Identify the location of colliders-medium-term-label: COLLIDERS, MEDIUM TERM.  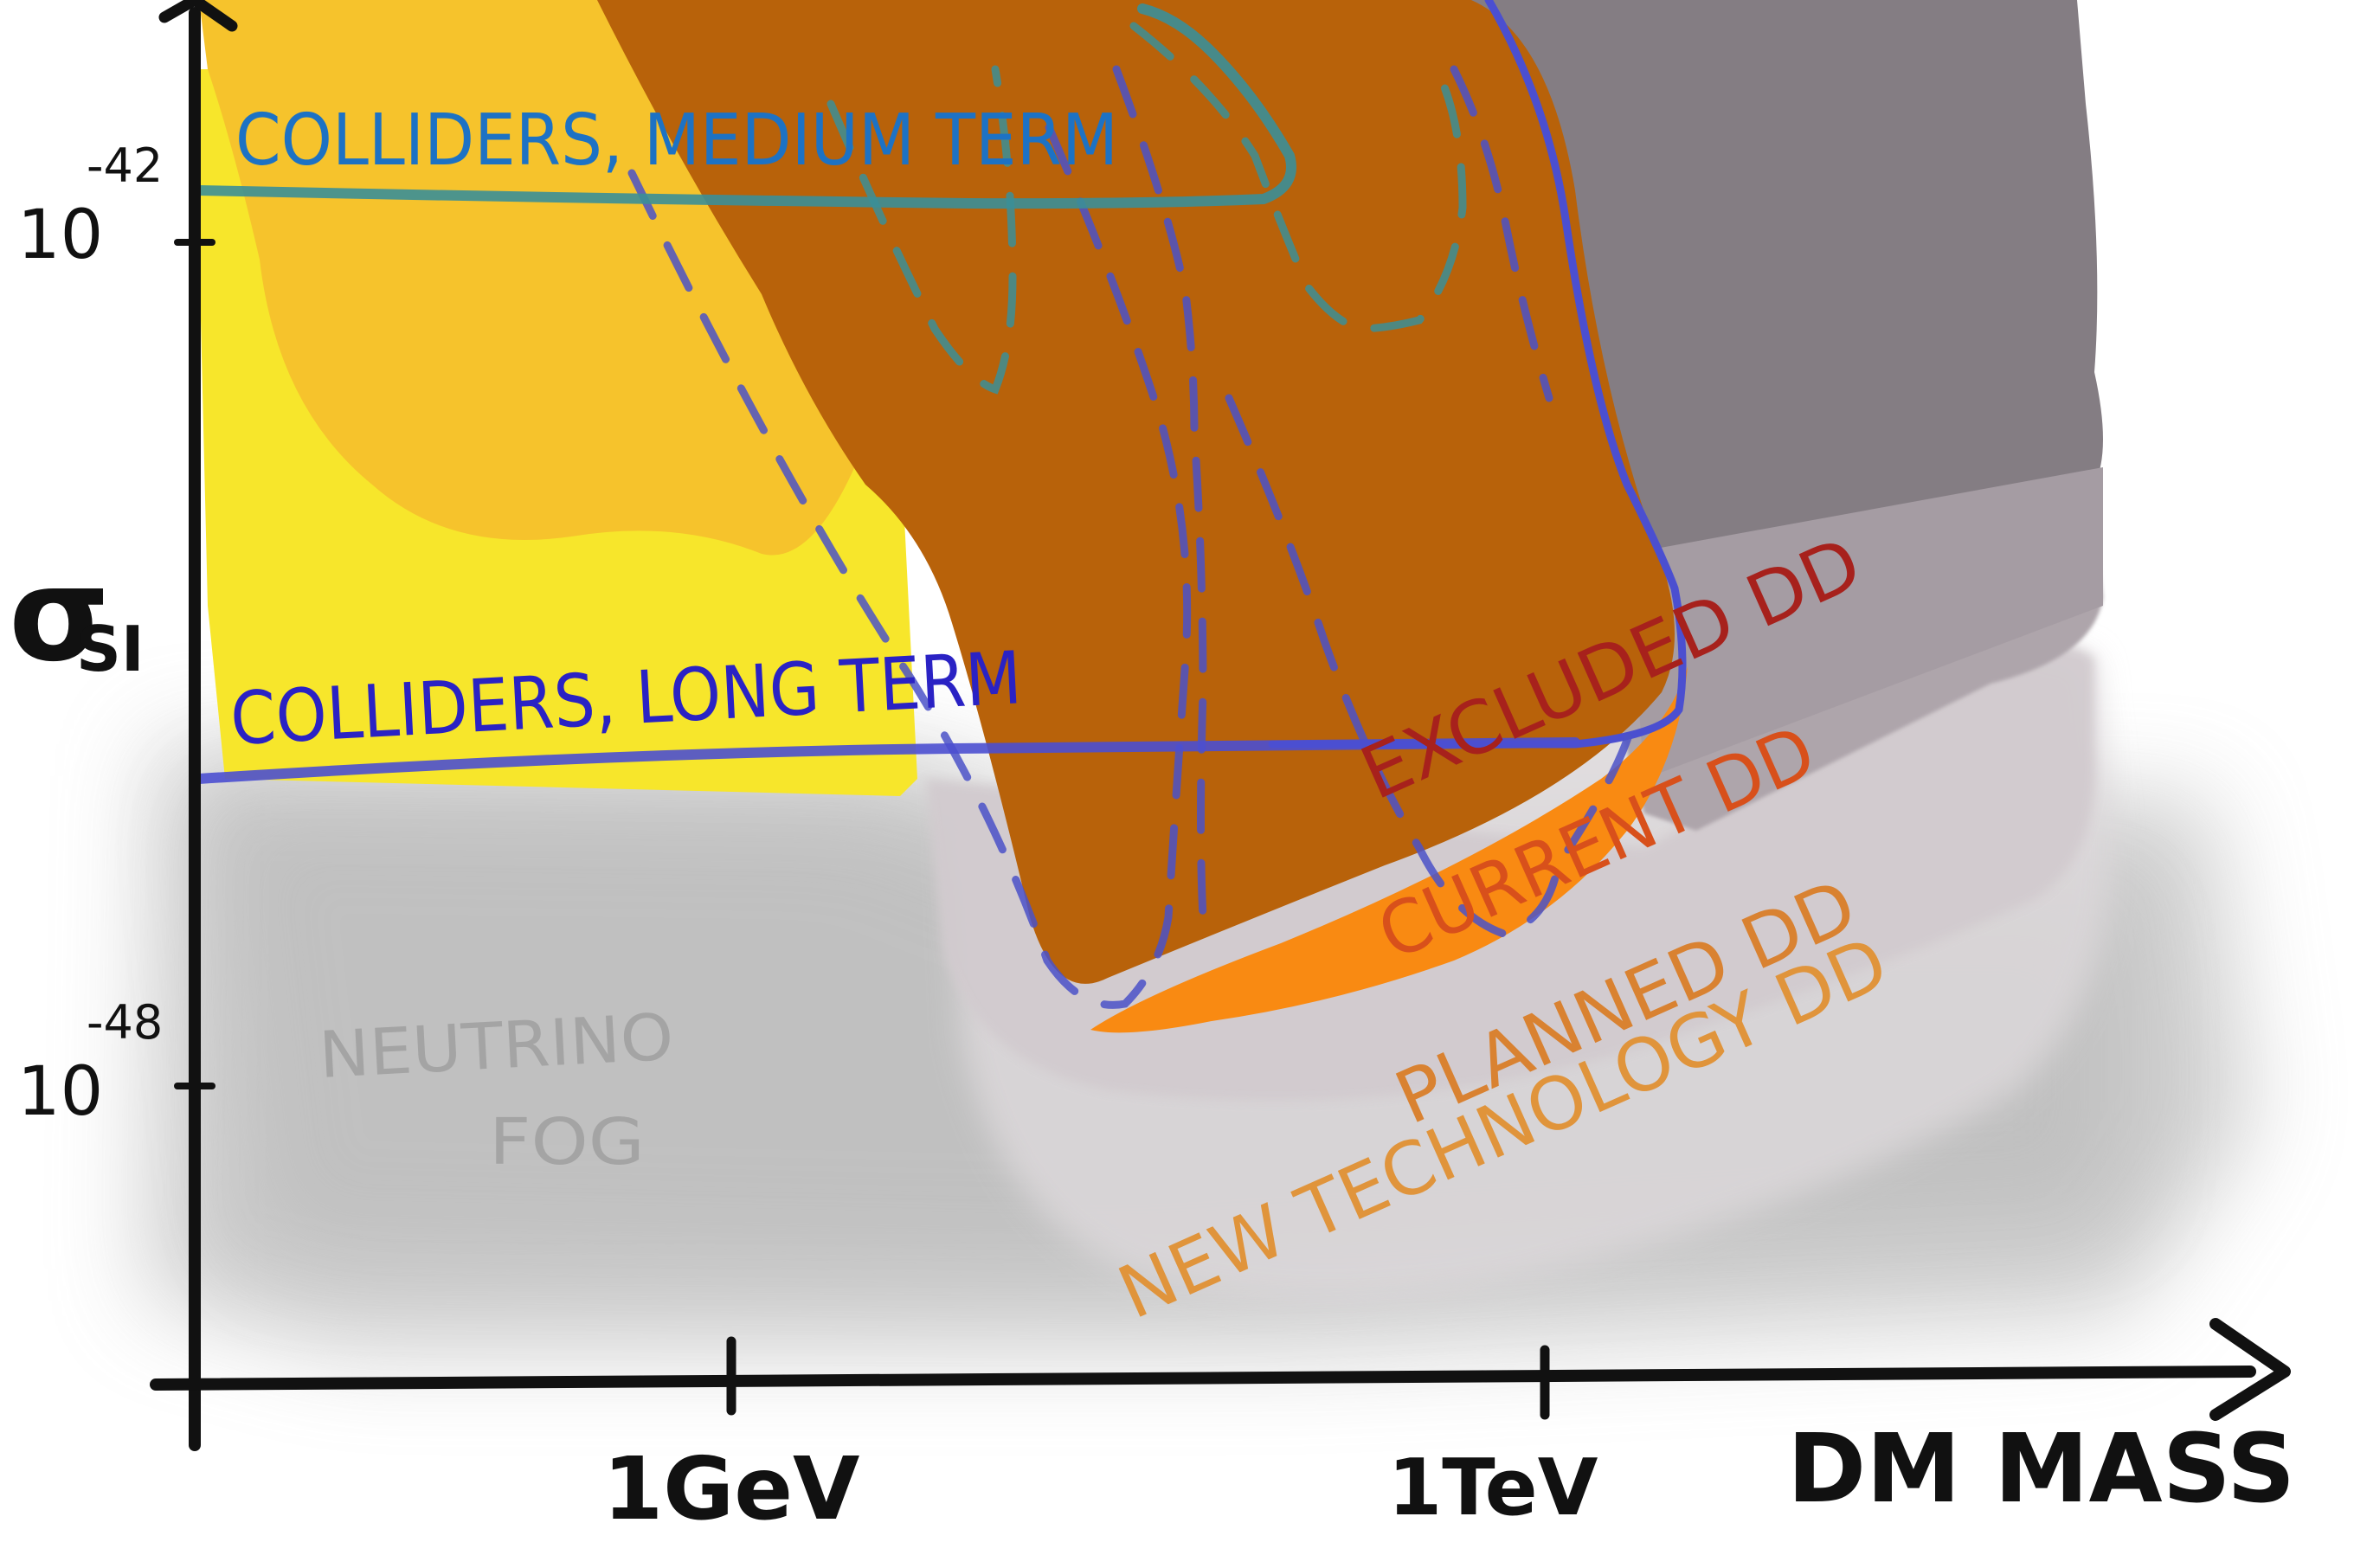
(676, 141).